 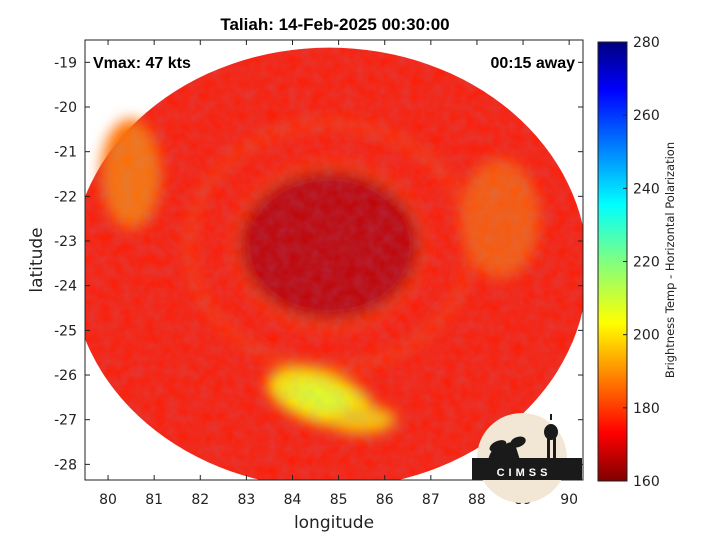 What do you see at coordinates (646, 409) in the screenshot?
I see `colorbar-tick-label: 180` at bounding box center [646, 409].